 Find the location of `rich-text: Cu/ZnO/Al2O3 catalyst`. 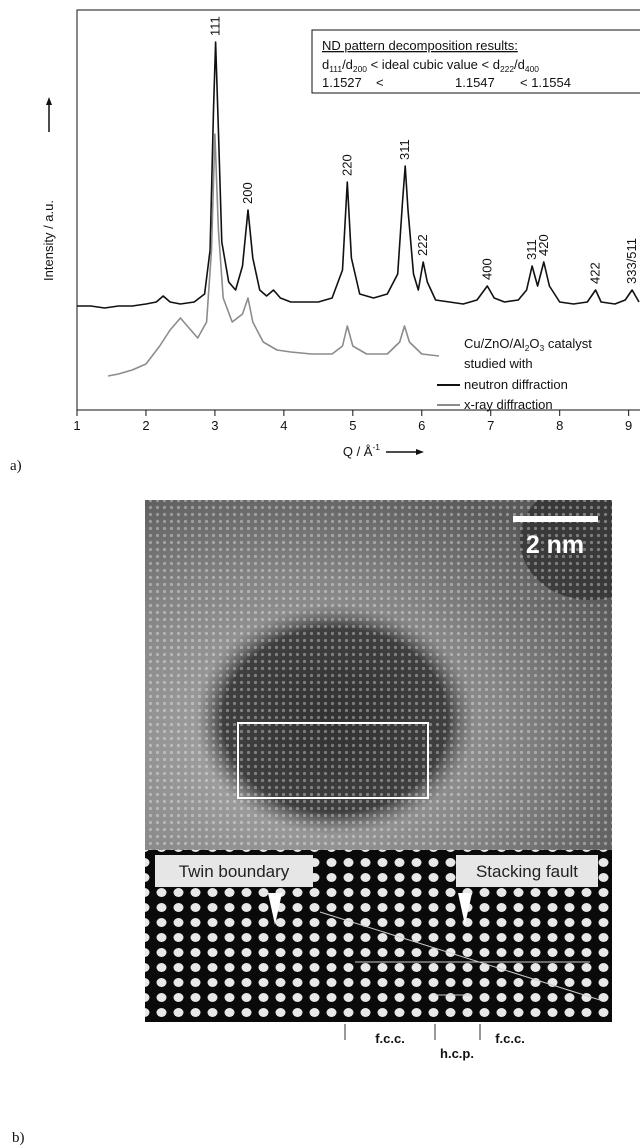

rich-text: Cu/ZnO/Al2O3 catalyst is located at coordinates (528, 344).